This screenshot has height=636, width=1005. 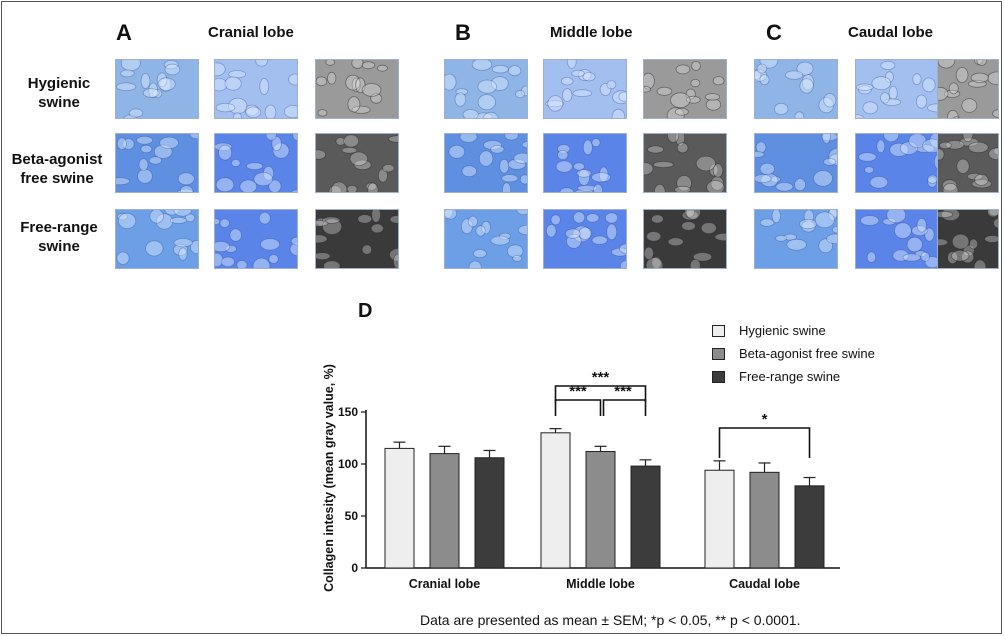 I want to click on legend-label-free-range: Free-range swine, so click(x=790, y=376).